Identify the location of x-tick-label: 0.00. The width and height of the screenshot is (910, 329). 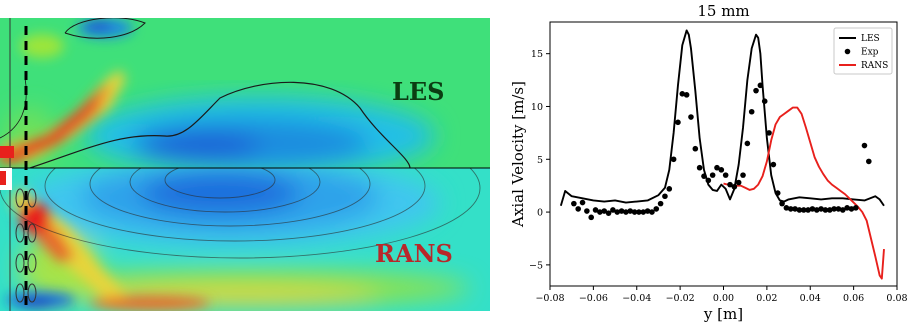
(723, 298).